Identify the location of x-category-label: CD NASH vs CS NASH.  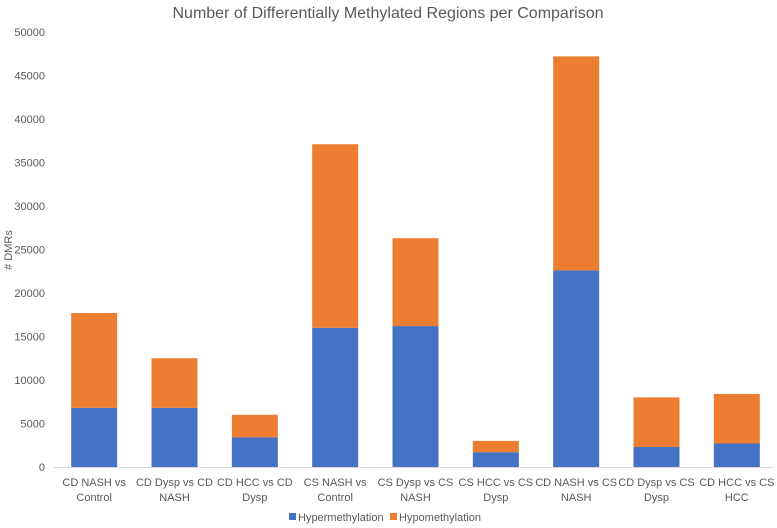
(576, 490).